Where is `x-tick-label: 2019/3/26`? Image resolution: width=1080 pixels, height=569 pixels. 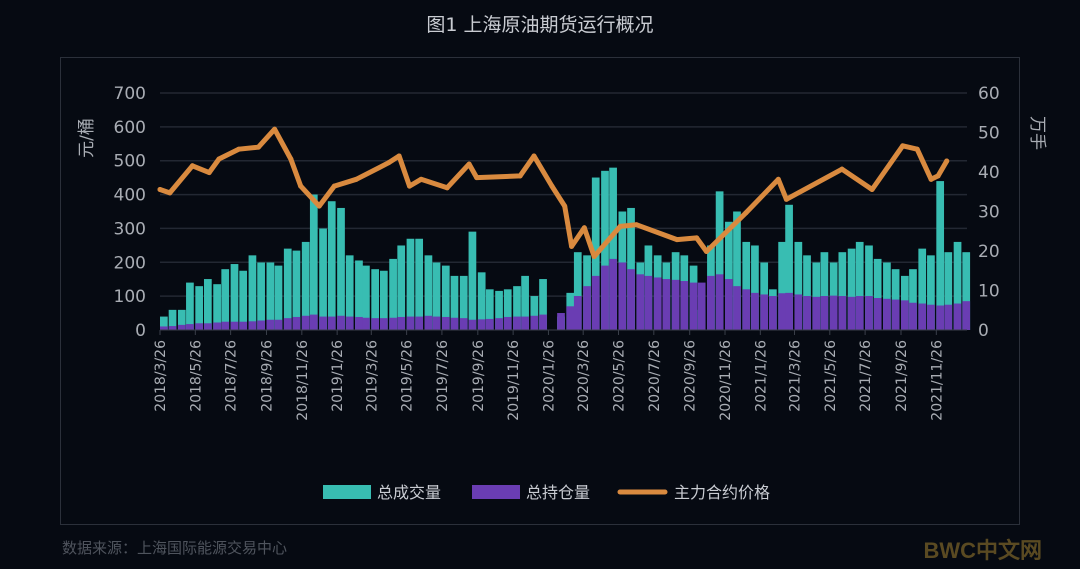 x-tick-label: 2019/3/26 is located at coordinates (372, 376).